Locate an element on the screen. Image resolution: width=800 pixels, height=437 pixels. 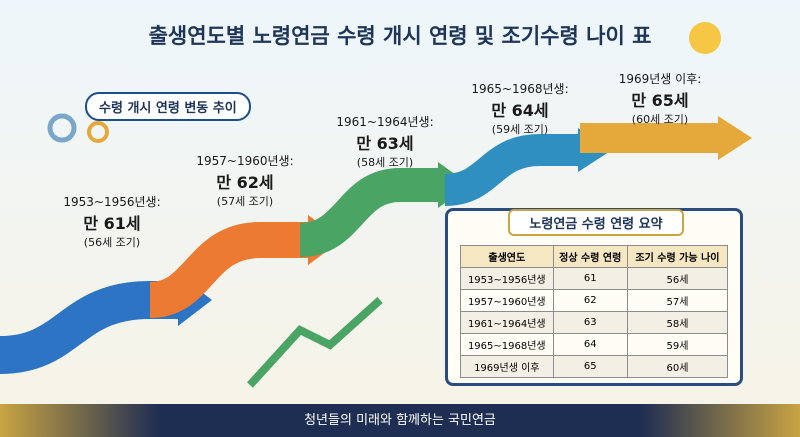
step: 1957~1960년생: 만 62세 (57세 조기) is located at coordinates (245, 180).